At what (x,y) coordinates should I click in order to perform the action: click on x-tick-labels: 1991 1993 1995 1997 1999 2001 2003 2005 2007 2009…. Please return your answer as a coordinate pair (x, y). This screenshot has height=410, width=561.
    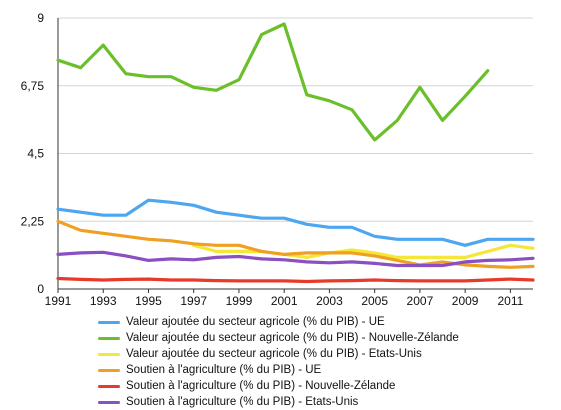
    Looking at the image, I should click on (284, 301).